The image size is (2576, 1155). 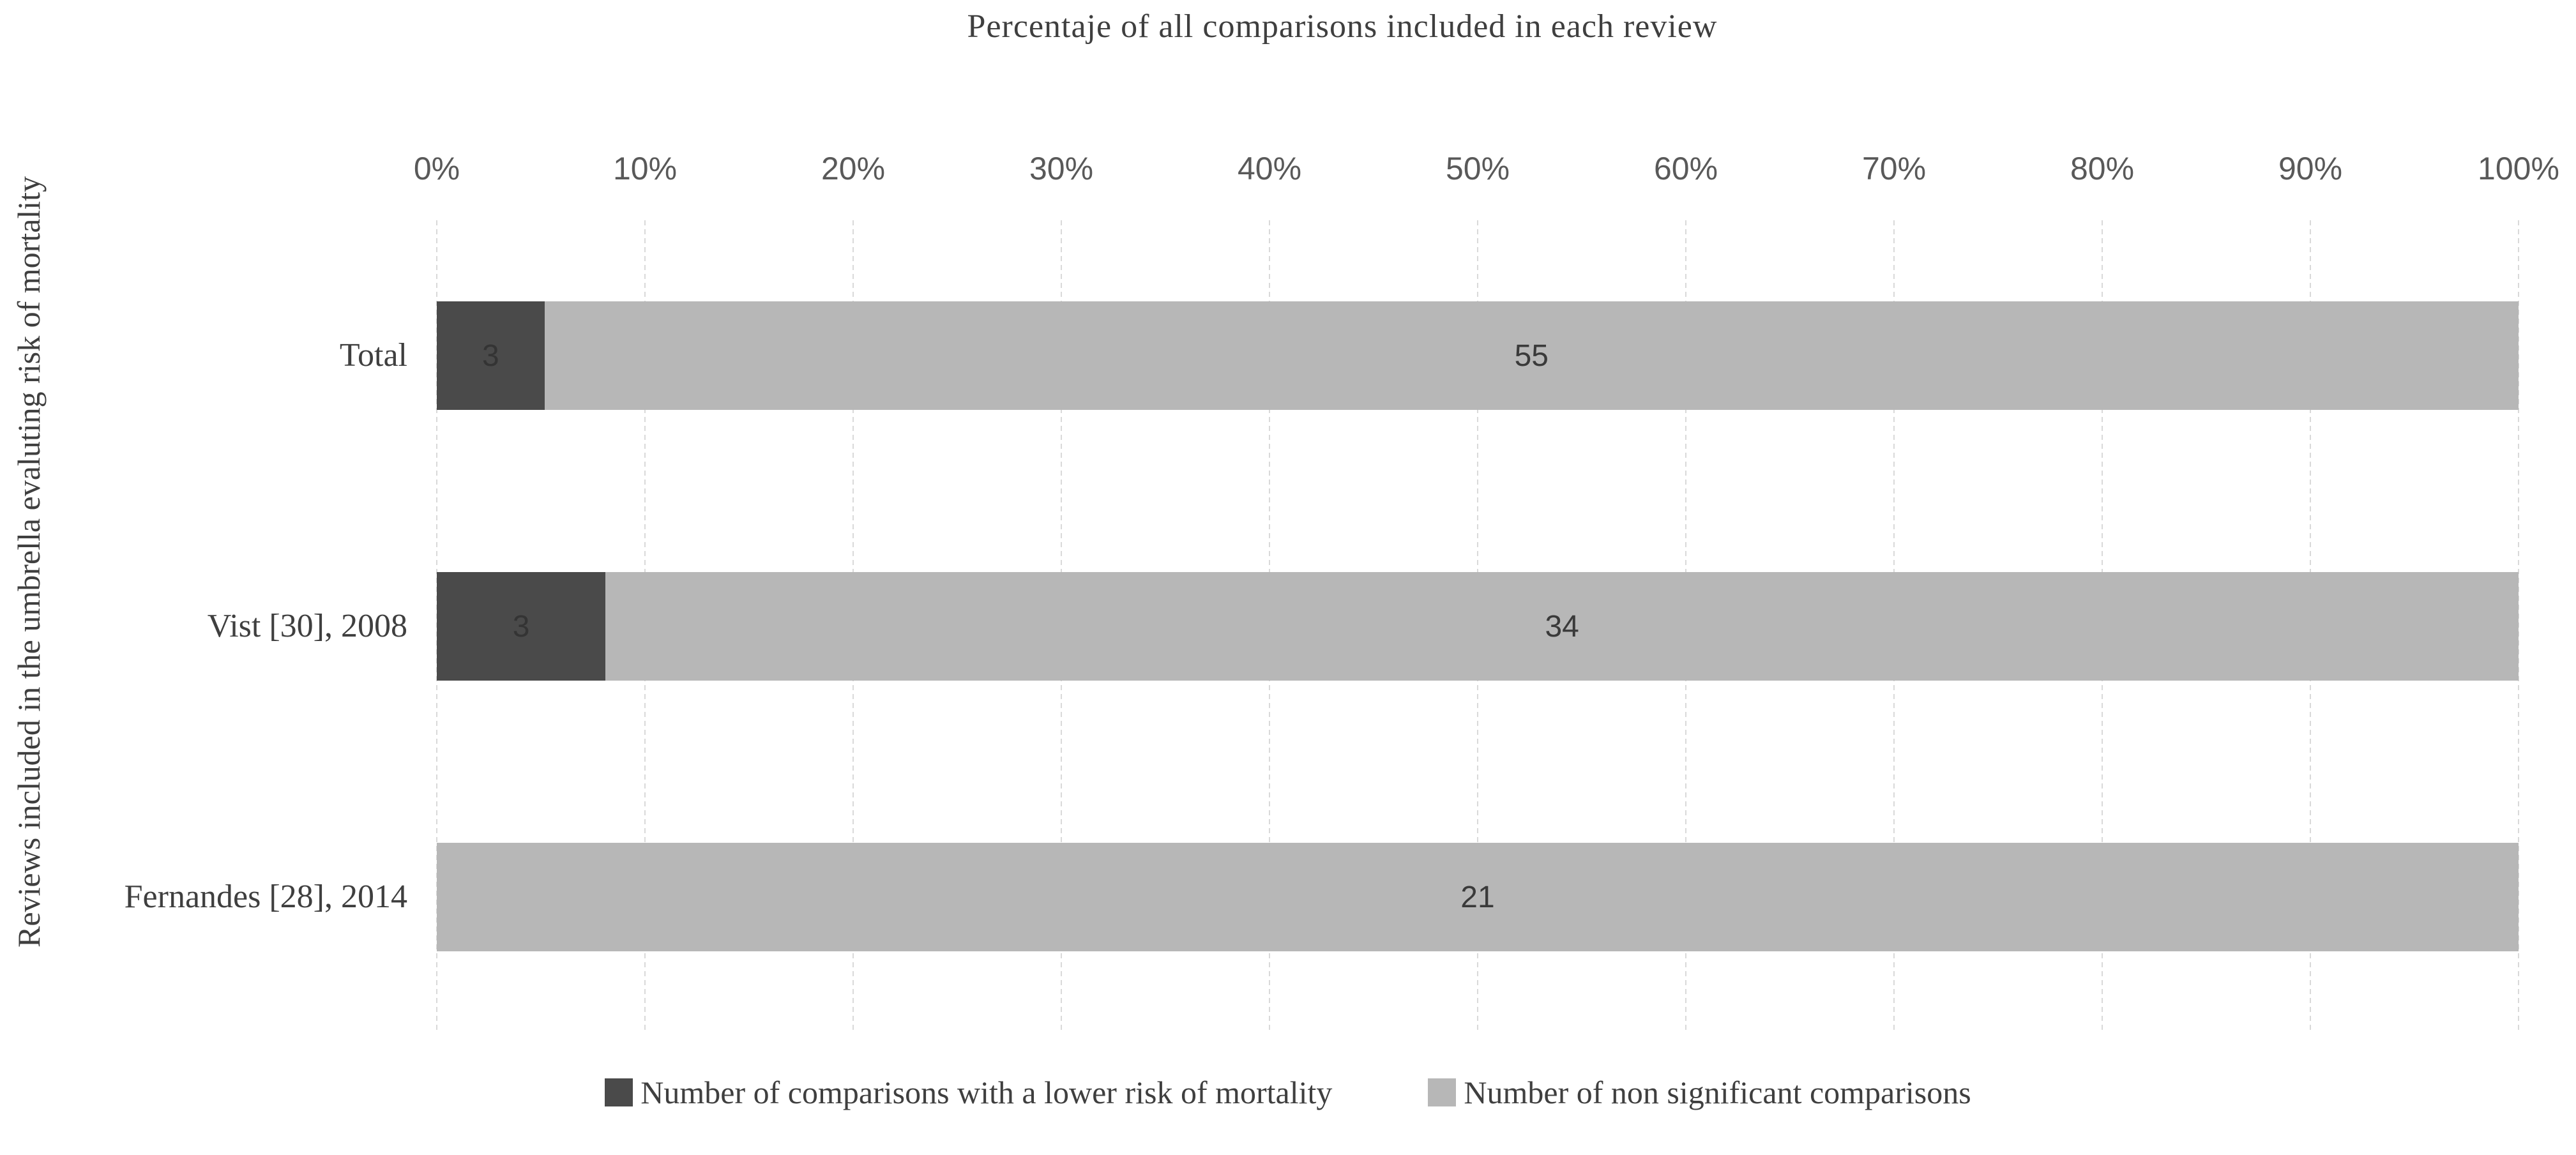 I want to click on bar-segment-series-2: 21, so click(x=1478, y=897).